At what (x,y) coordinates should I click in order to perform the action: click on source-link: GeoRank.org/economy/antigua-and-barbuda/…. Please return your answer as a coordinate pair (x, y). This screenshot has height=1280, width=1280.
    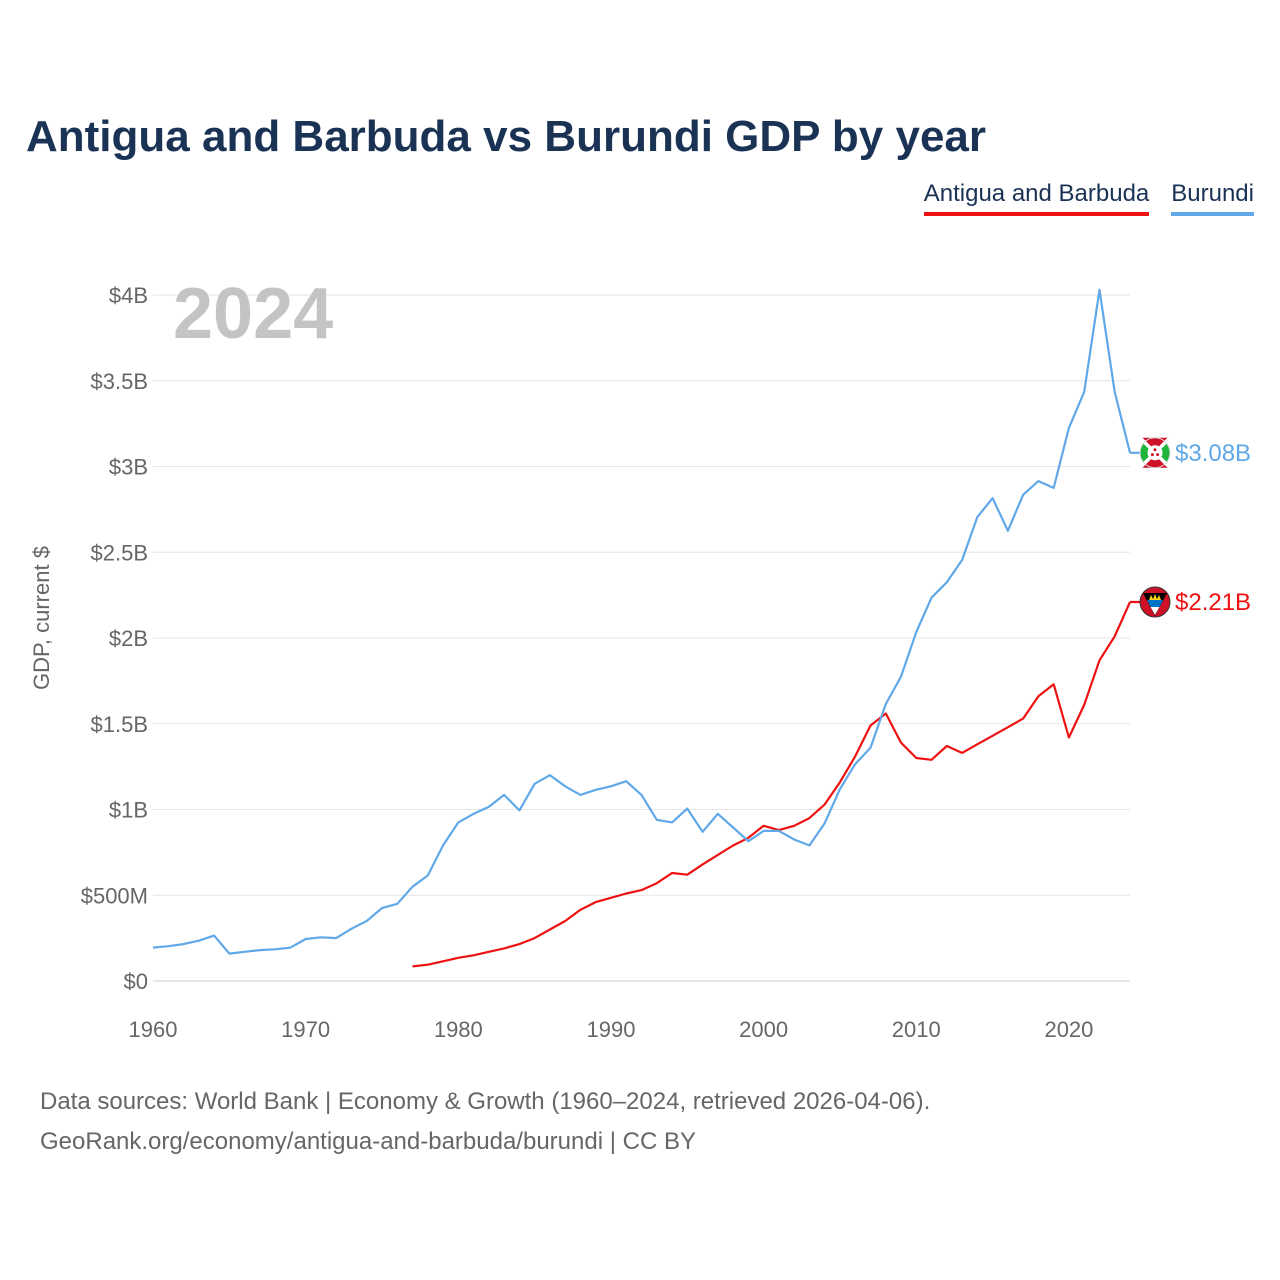
    Looking at the image, I should click on (368, 1141).